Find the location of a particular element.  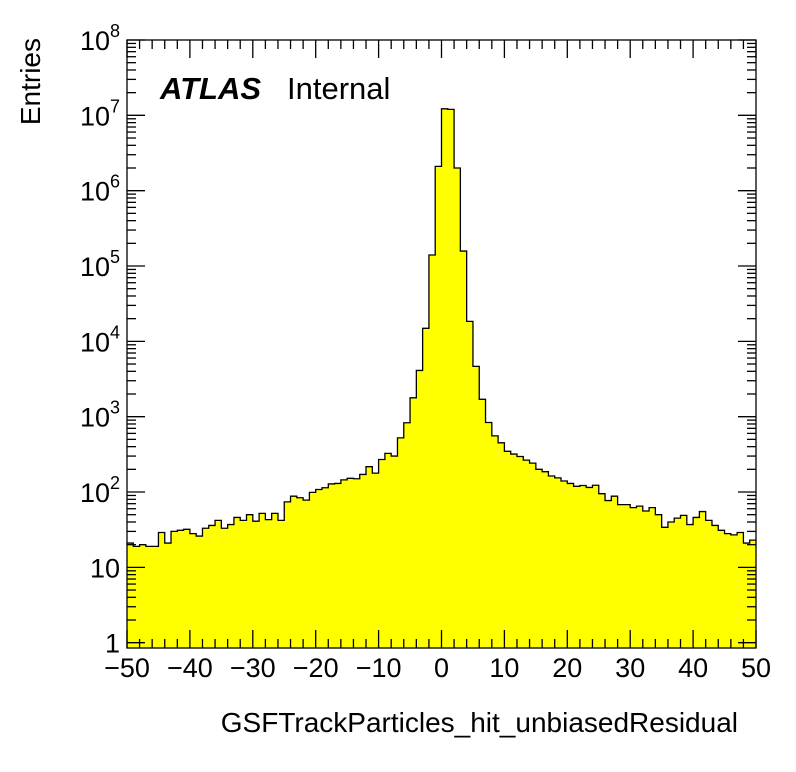

x-tick-label: −40 is located at coordinates (190, 668).